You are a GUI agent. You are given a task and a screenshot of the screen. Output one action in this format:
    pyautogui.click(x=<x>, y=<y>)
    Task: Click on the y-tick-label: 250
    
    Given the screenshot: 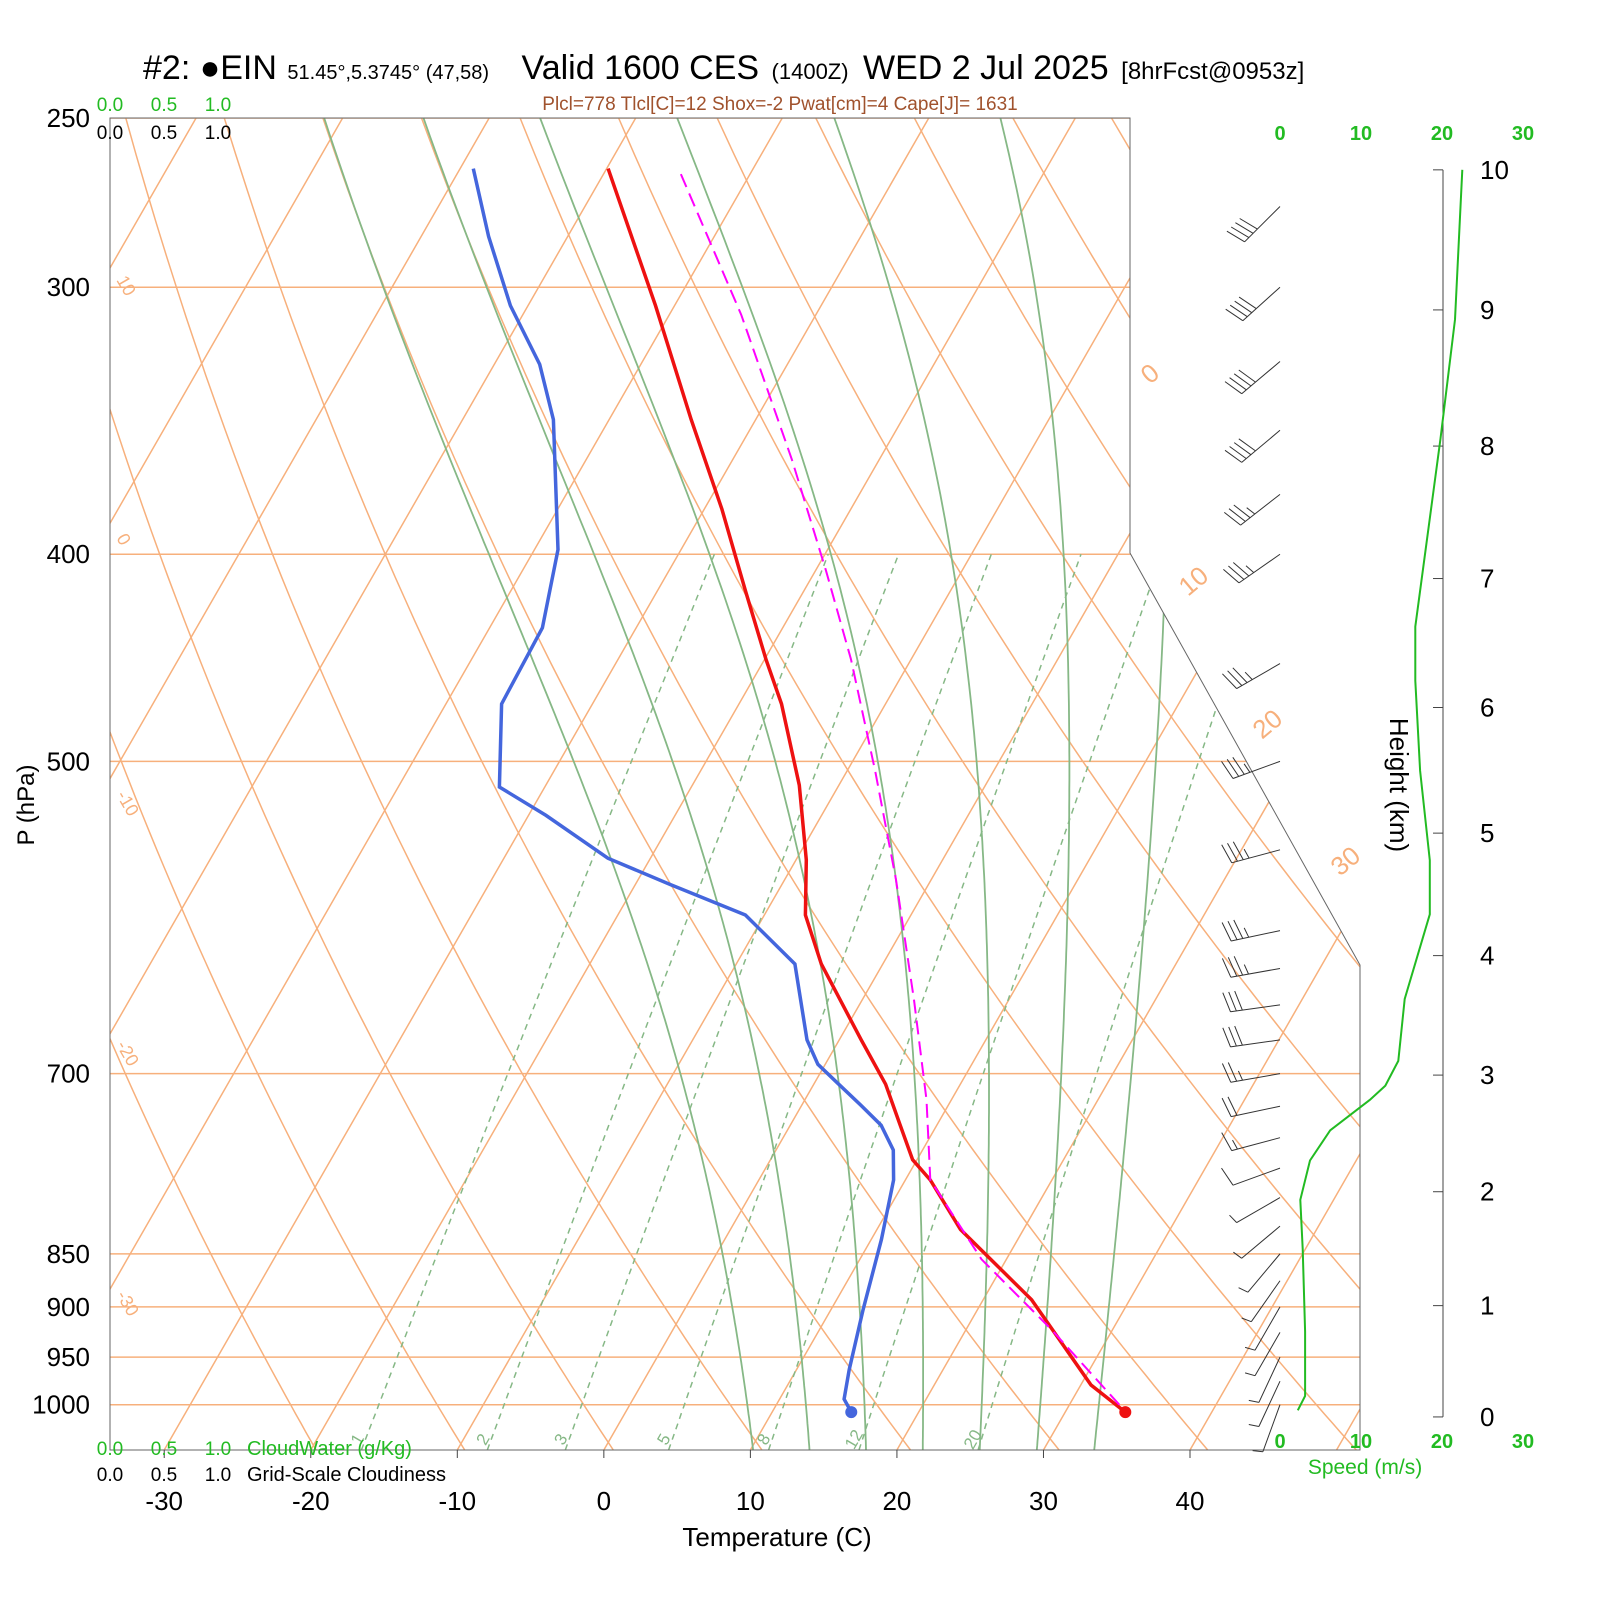 What is the action you would take?
    pyautogui.click(x=68, y=118)
    